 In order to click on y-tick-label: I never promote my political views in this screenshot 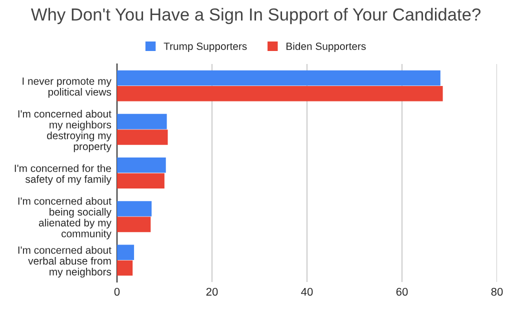, I will do `click(67, 88)`.